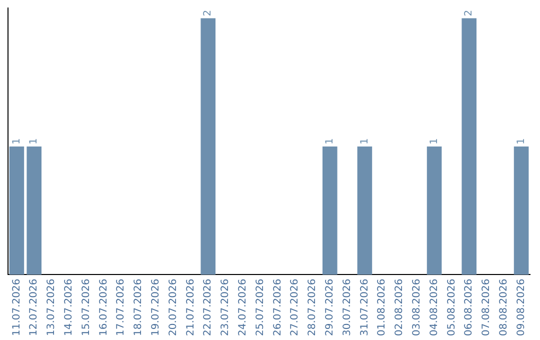 The image size is (540, 340). I want to click on x-tick-label: 17.07.2026, so click(121, 307).